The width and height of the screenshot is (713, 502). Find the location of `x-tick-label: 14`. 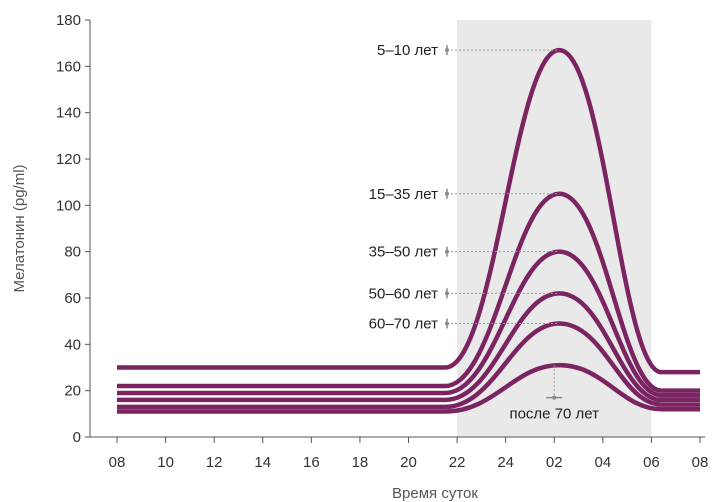

x-tick-label: 14 is located at coordinates (262, 462).